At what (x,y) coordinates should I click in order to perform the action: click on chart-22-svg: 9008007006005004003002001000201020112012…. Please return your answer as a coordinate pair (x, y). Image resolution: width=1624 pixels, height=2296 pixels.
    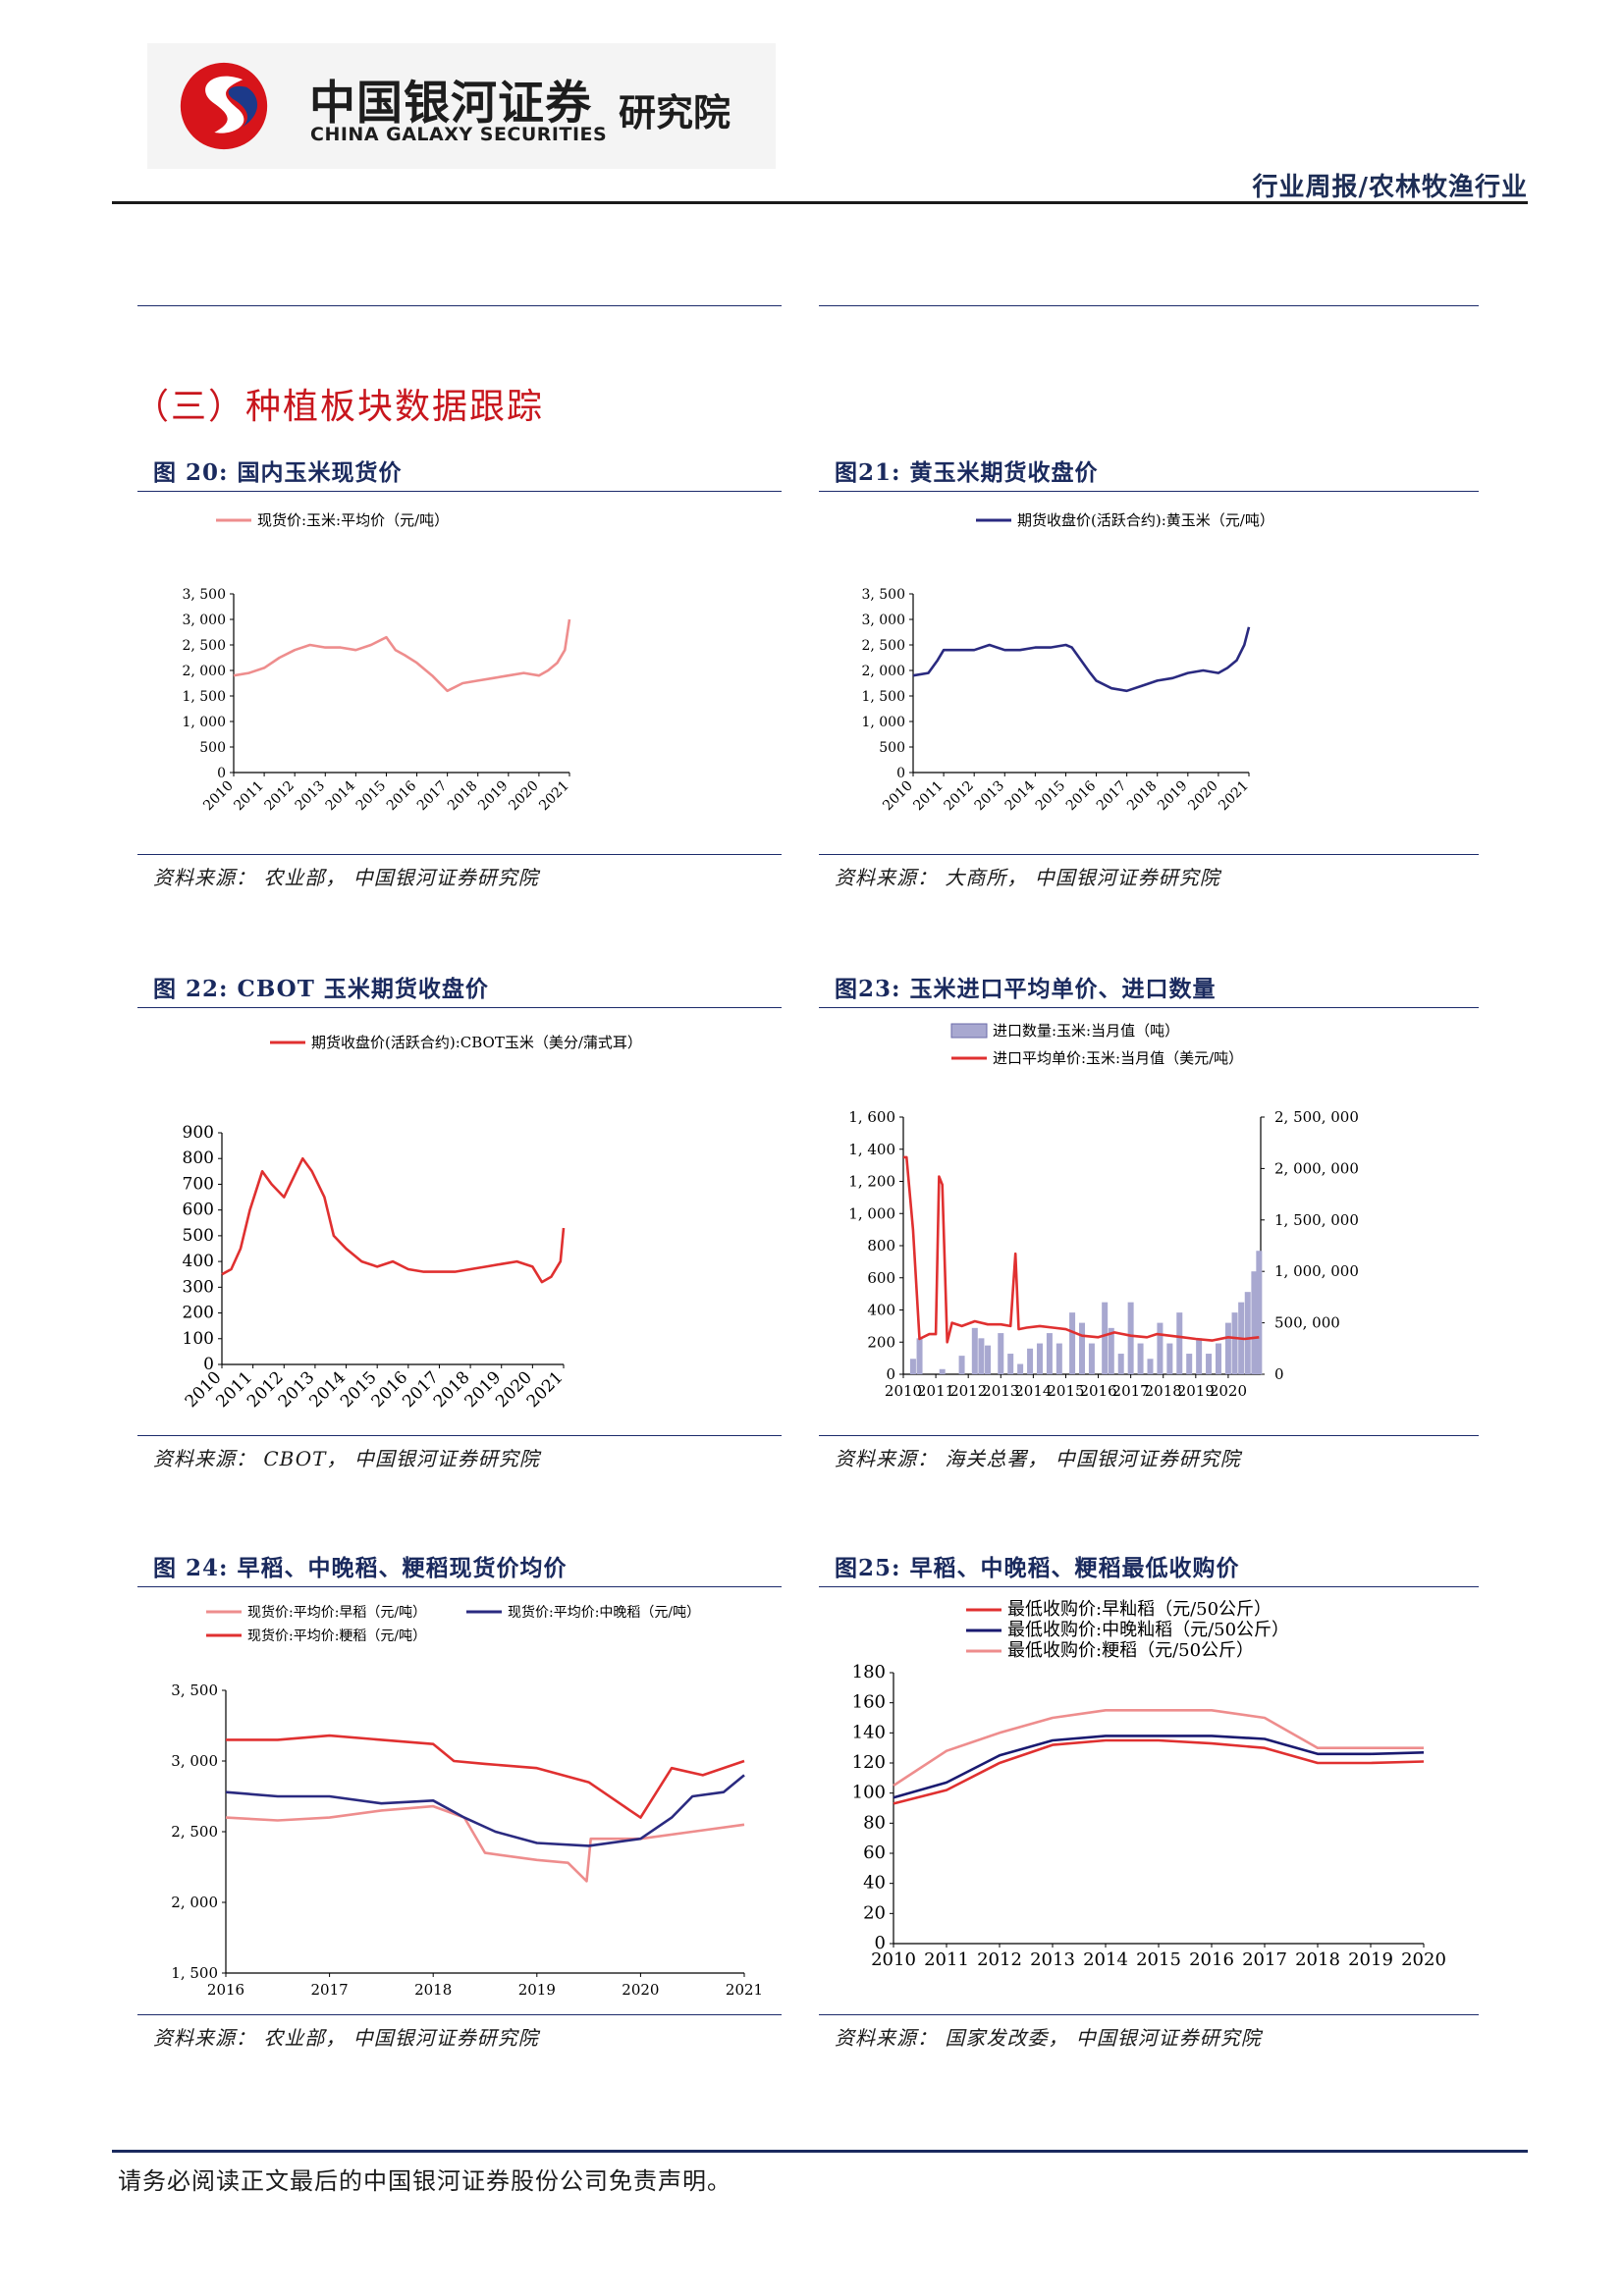
    Looking at the image, I should click on (459, 1226).